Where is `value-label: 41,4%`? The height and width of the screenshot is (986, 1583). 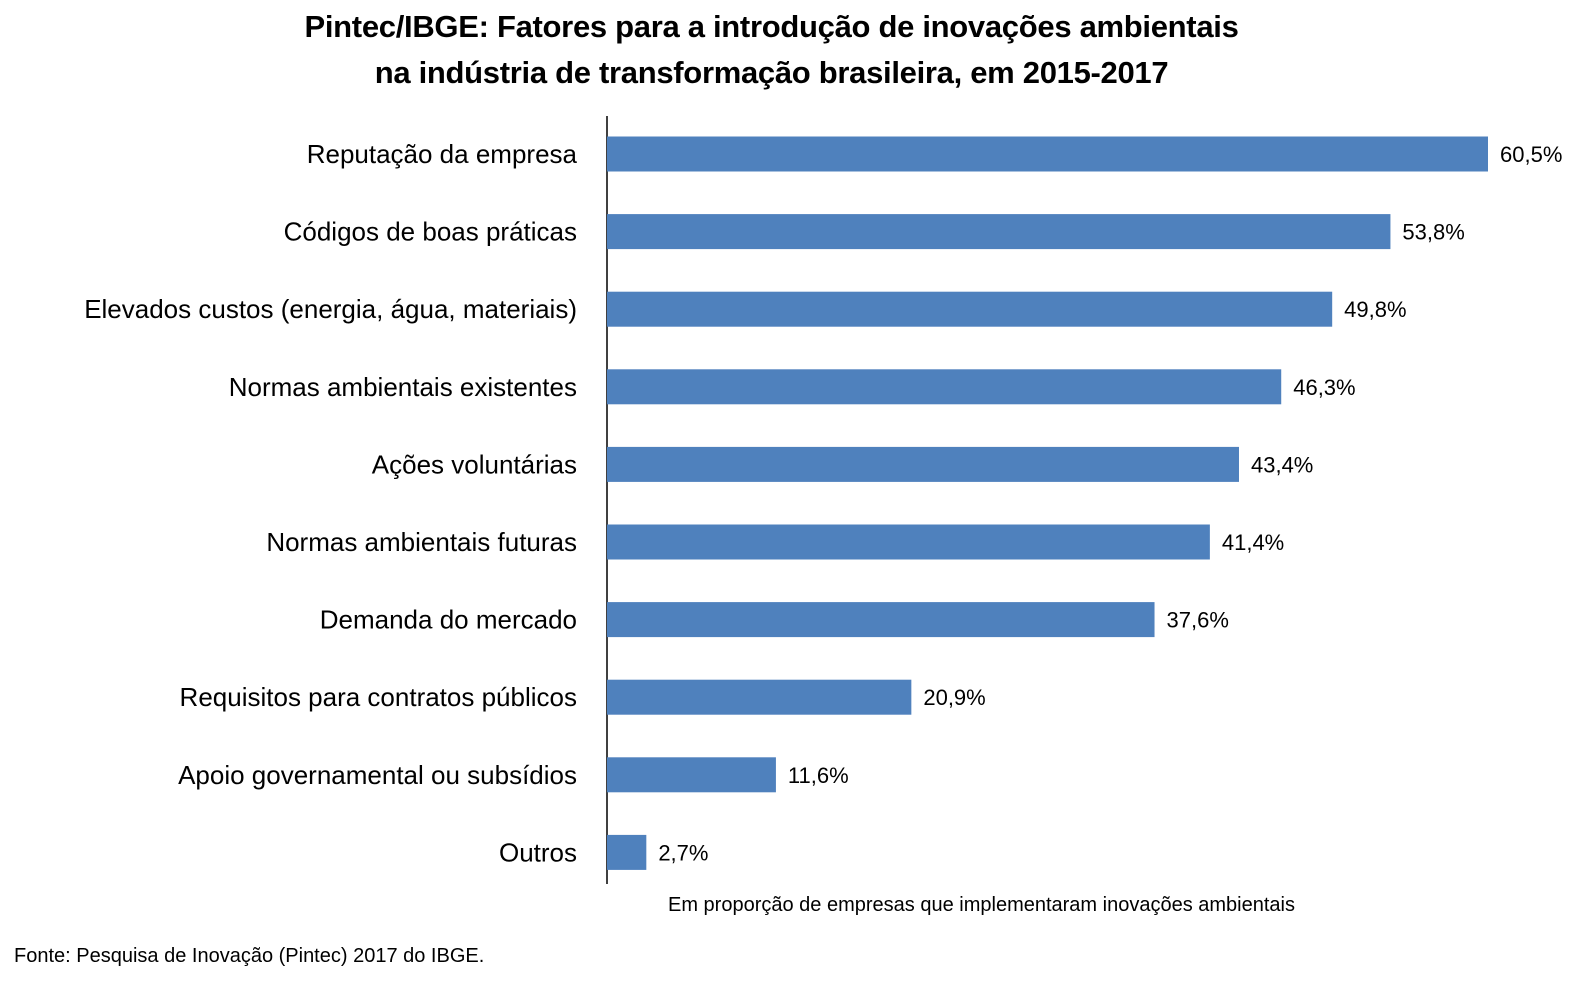 value-label: 41,4% is located at coordinates (1253, 542).